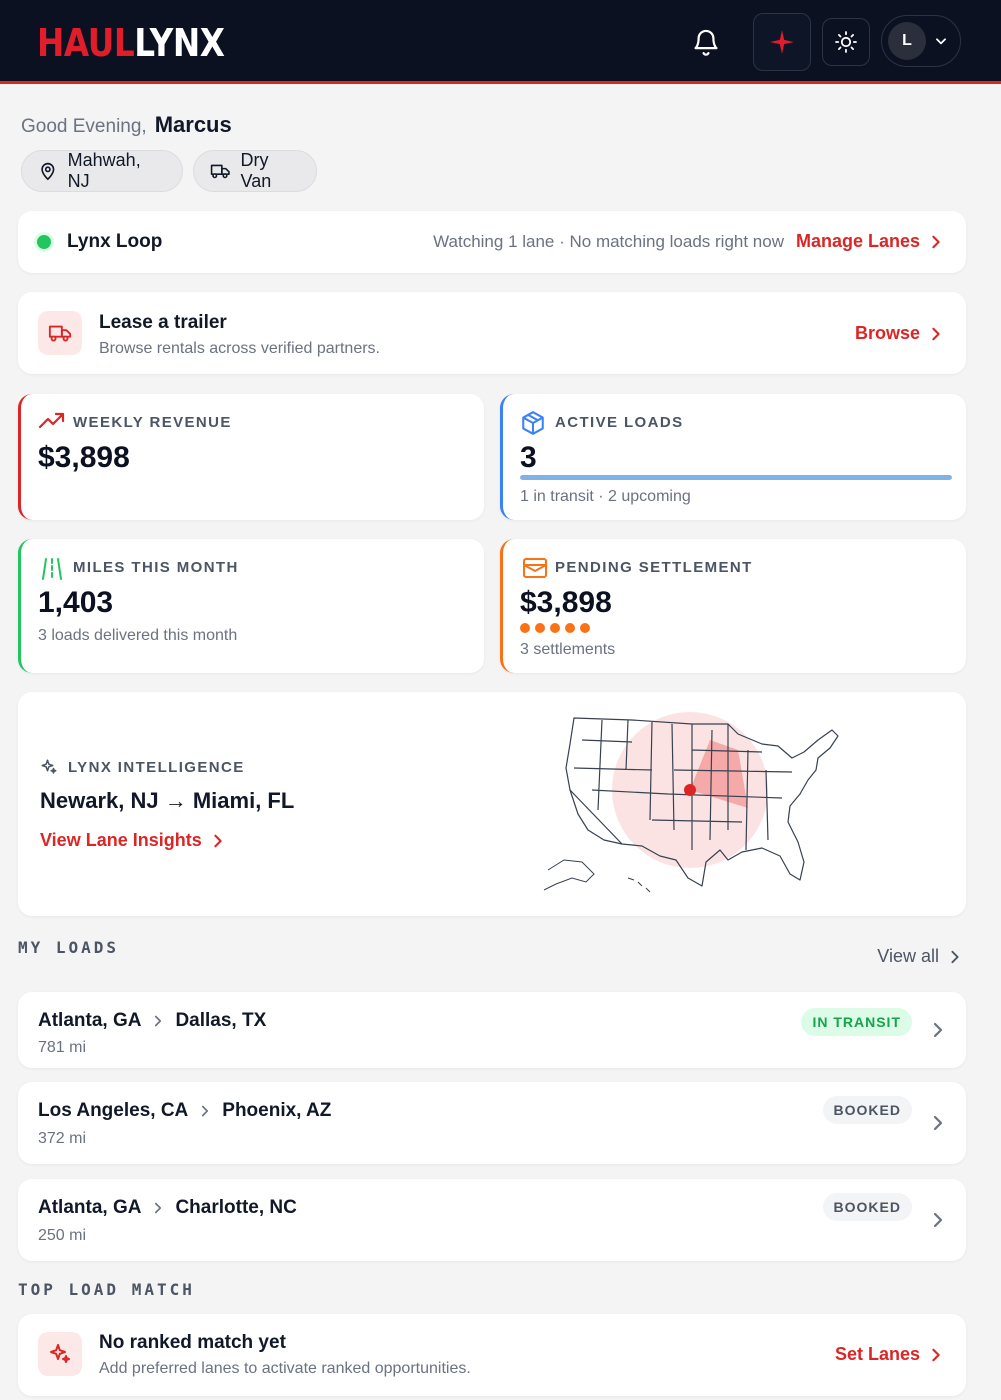 The image size is (1001, 1400). I want to click on logo-part-haul: HAUL, so click(86, 43).